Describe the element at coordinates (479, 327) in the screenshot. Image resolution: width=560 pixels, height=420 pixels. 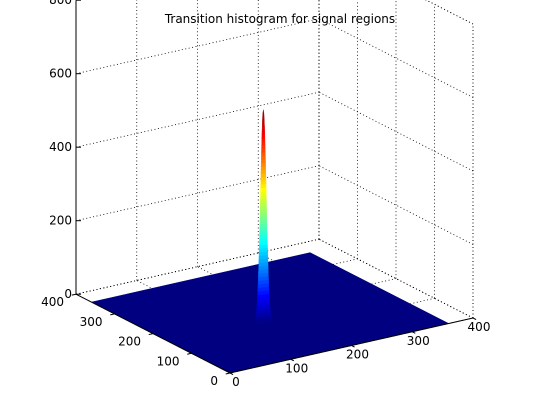
I see `x-tick-label: 400` at that location.